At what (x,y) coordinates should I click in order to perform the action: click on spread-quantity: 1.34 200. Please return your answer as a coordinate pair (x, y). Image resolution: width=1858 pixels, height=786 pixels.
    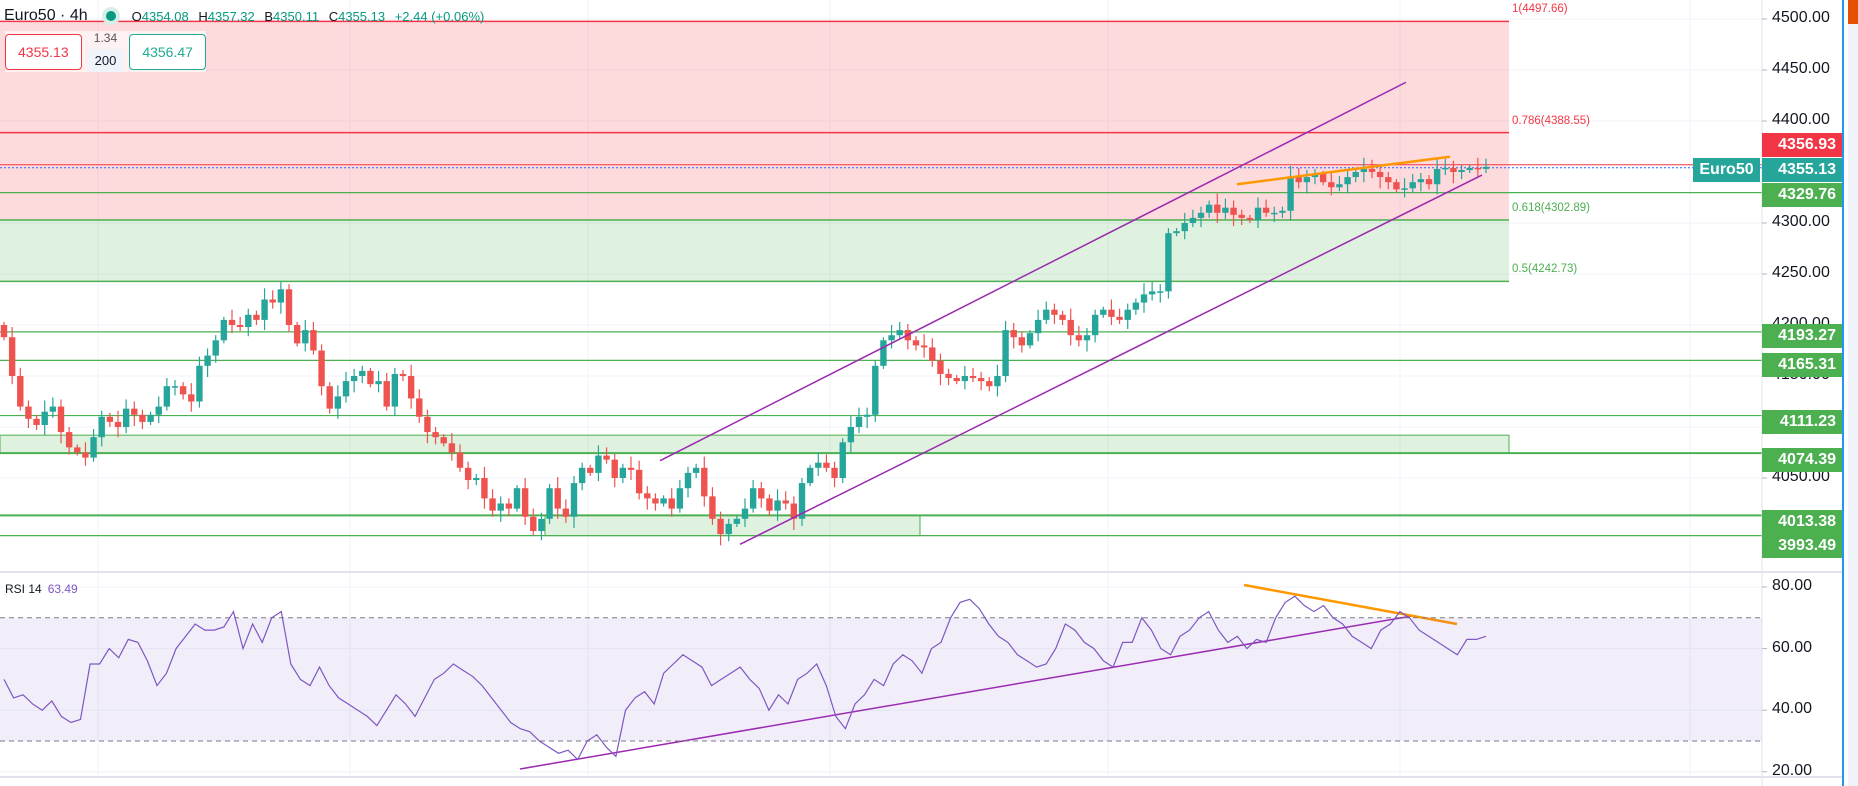
    Looking at the image, I should click on (105, 51).